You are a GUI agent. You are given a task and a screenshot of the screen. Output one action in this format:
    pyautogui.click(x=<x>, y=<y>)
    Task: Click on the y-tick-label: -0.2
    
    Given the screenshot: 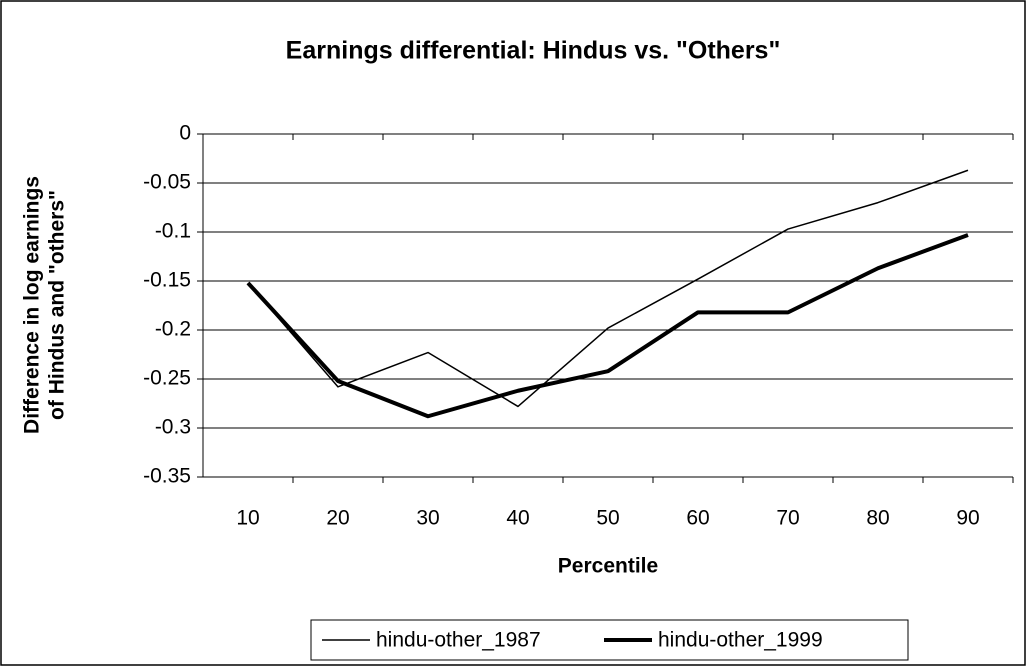 What is the action you would take?
    pyautogui.click(x=173, y=329)
    